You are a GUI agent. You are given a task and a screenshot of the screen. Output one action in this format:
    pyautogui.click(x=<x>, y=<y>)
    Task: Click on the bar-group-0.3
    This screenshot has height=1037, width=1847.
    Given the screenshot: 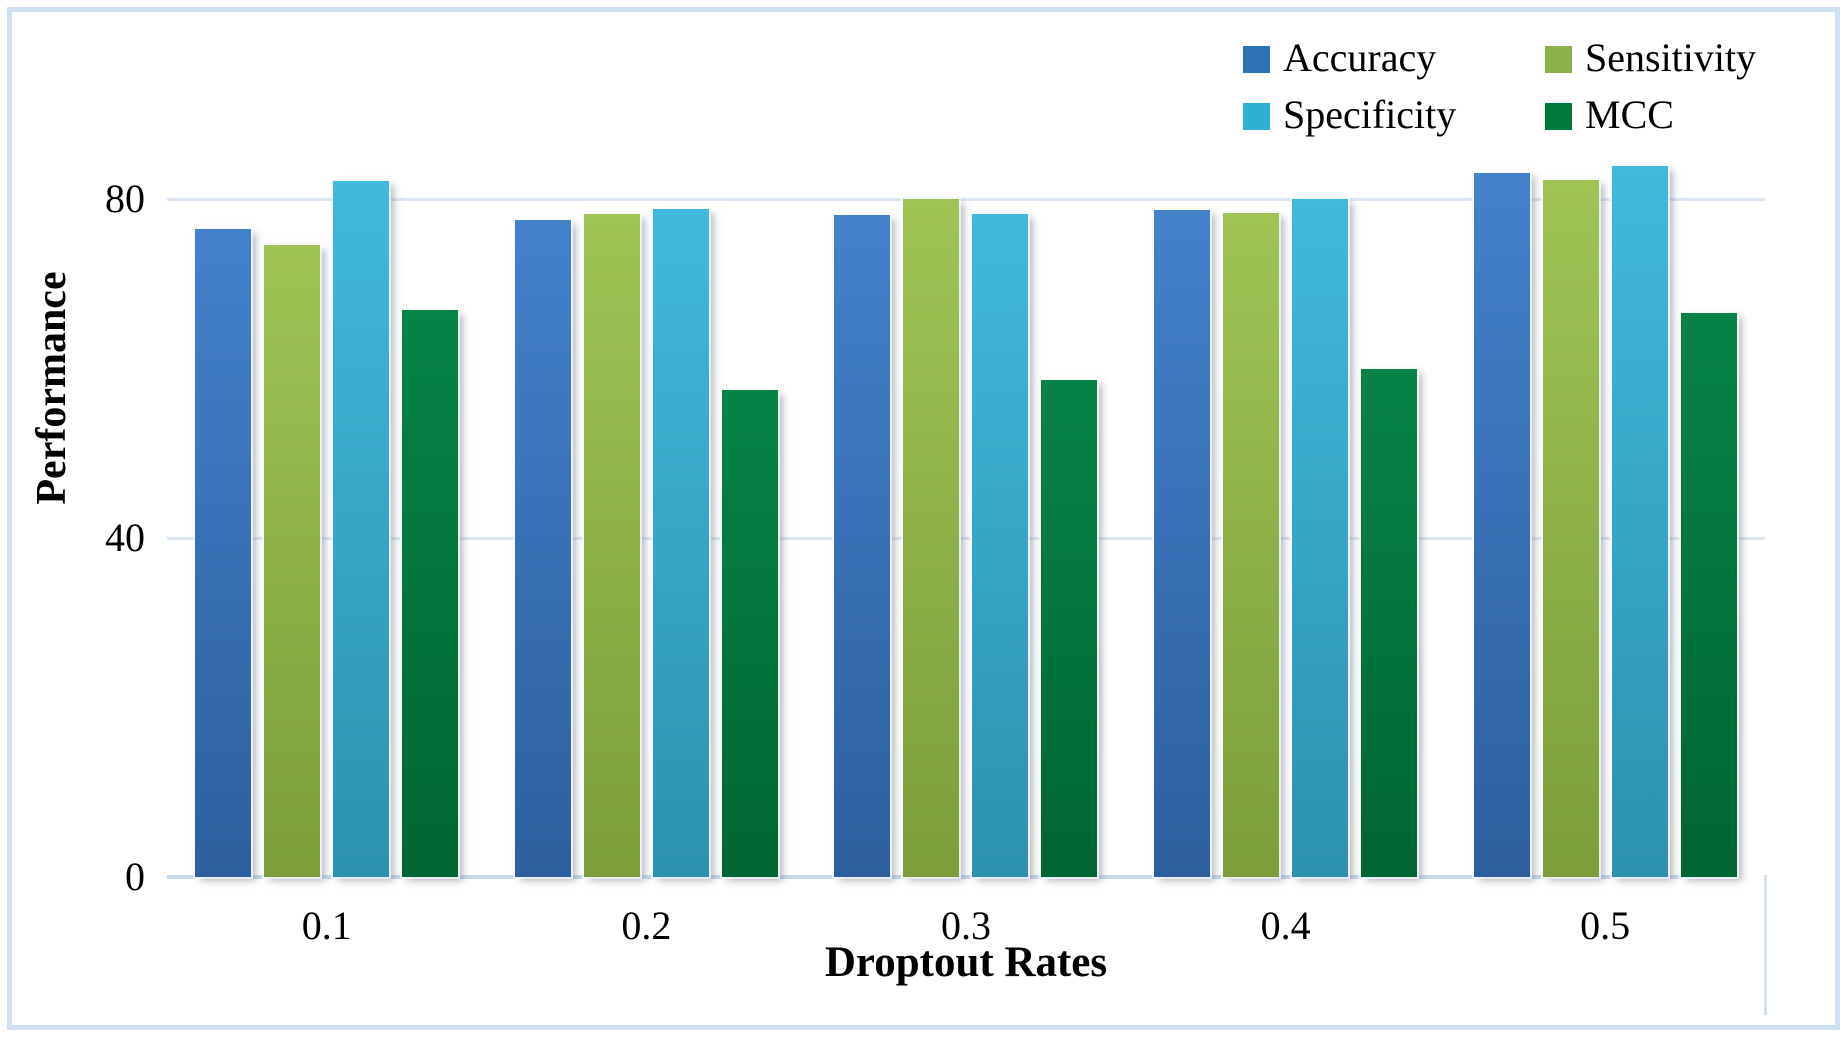 What is the action you would take?
    pyautogui.click(x=966, y=538)
    